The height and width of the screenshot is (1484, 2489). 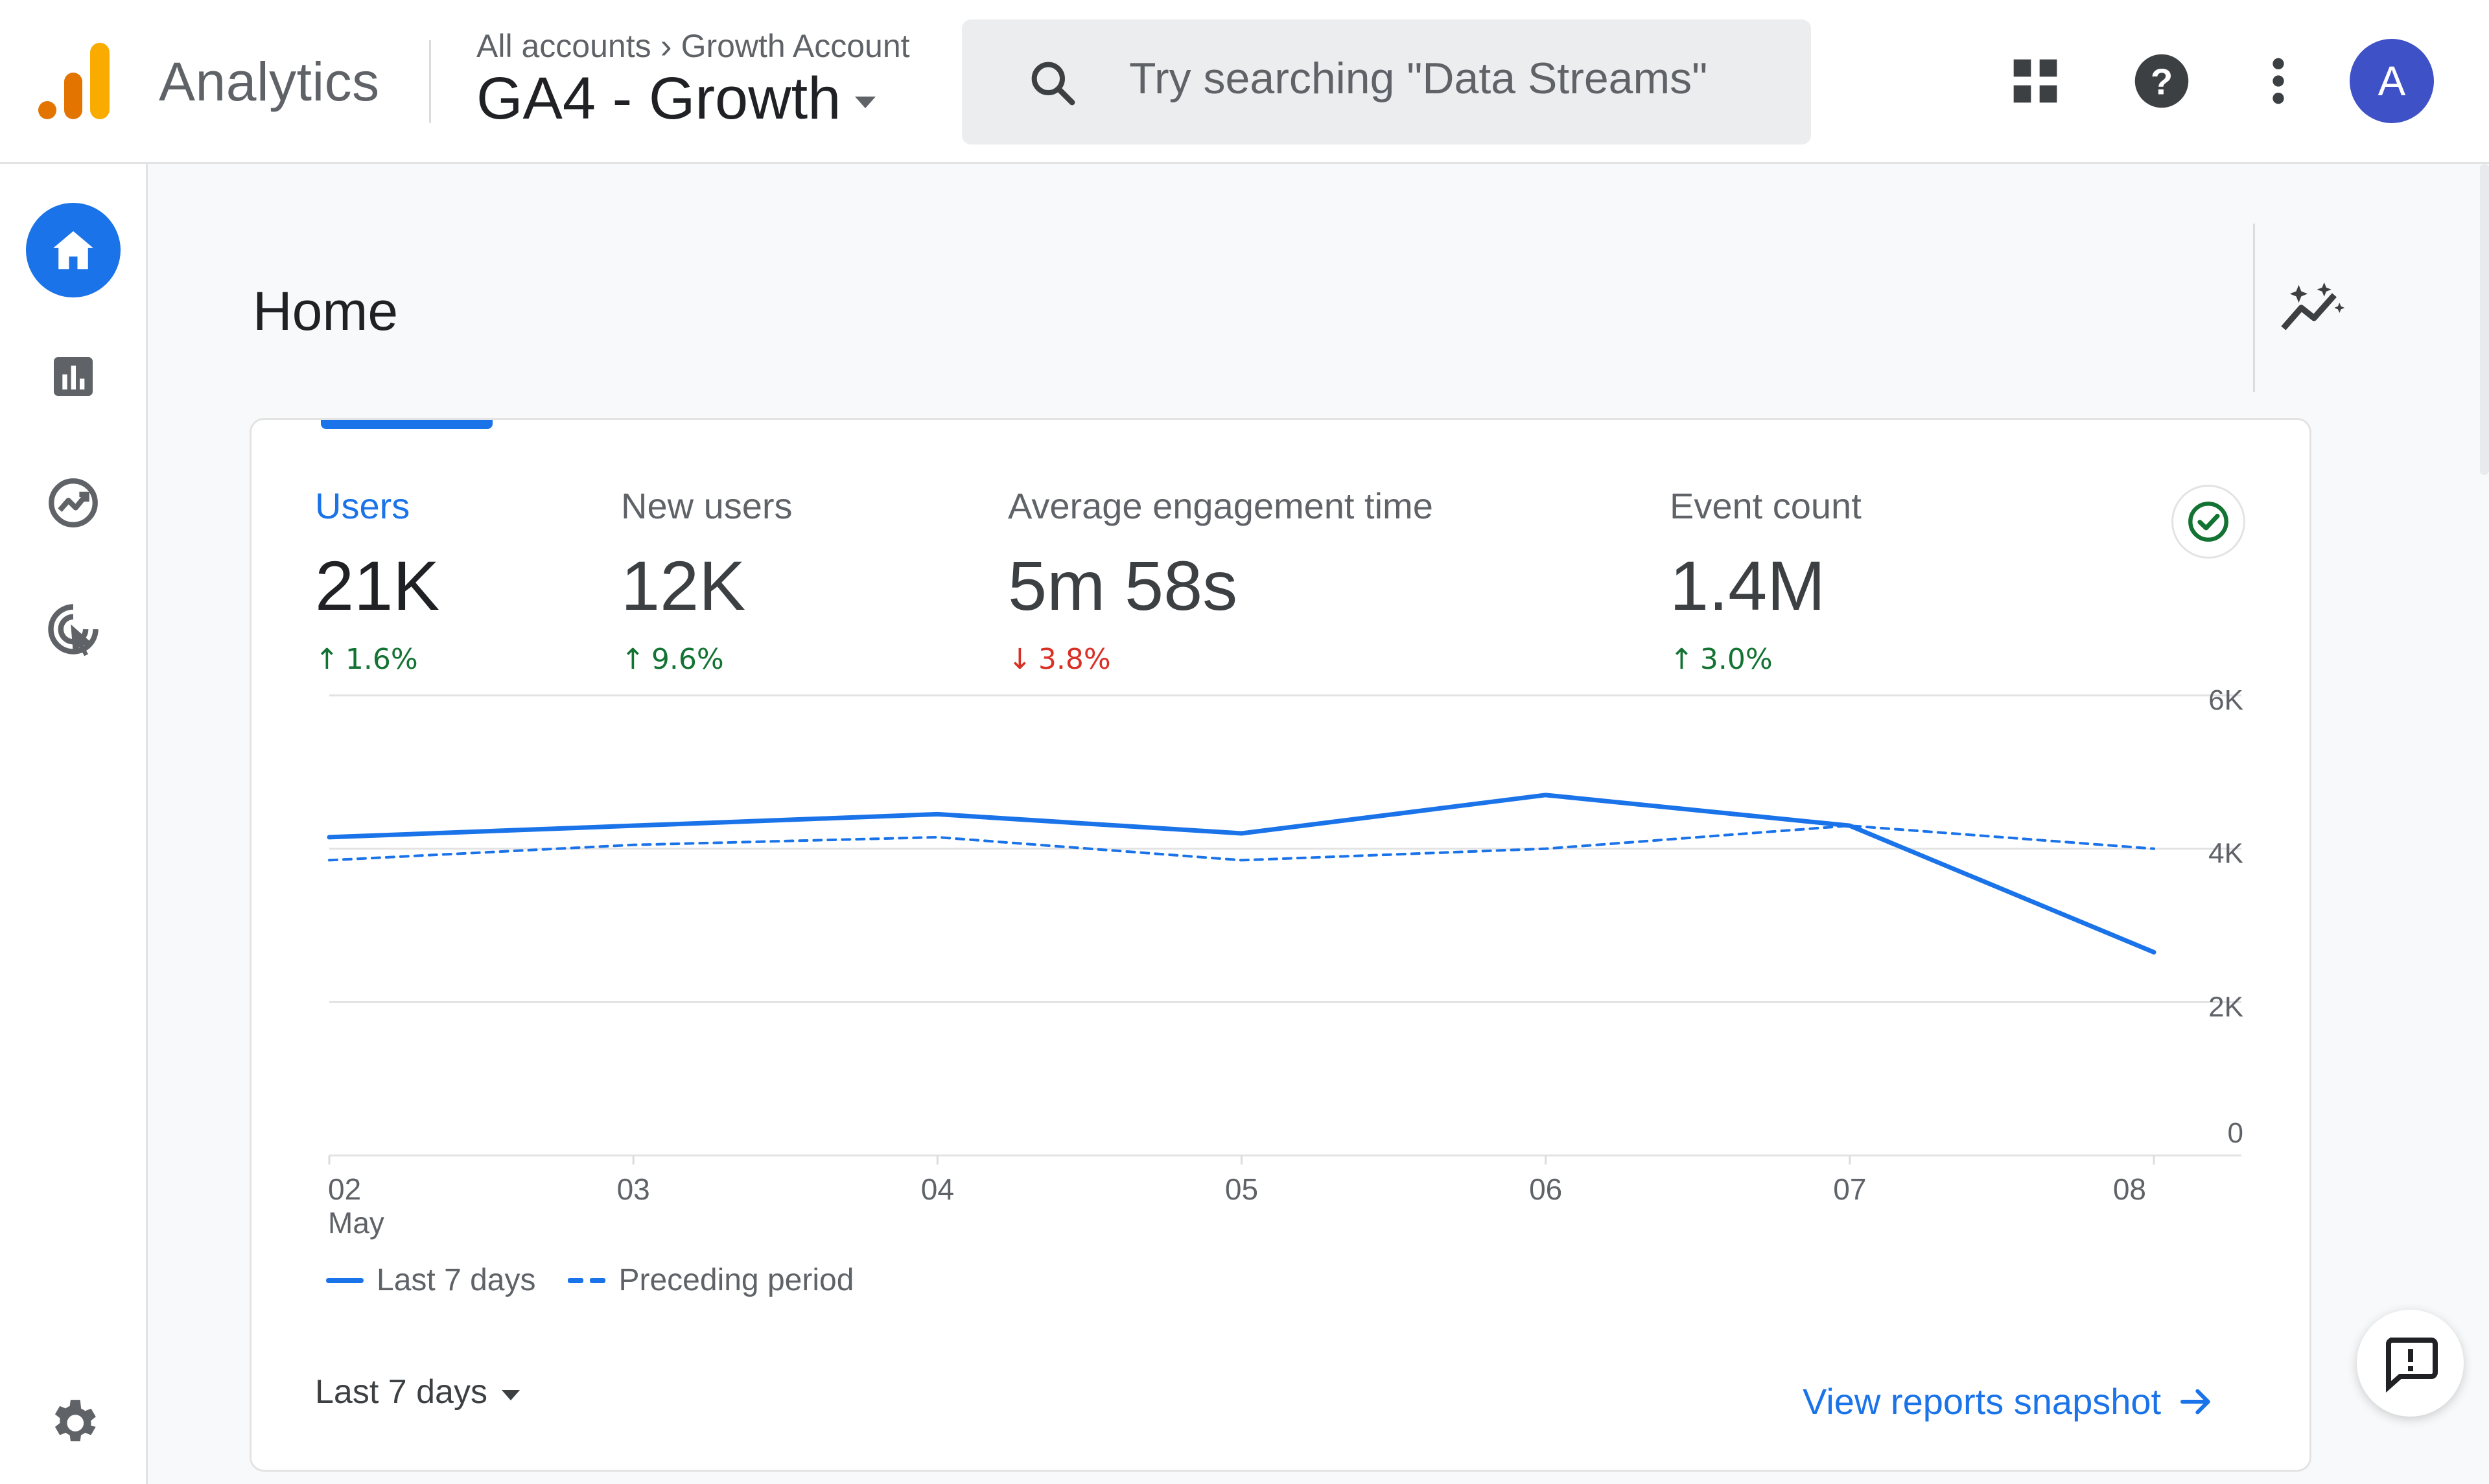 I want to click on check-circle-icon, so click(x=2208, y=522).